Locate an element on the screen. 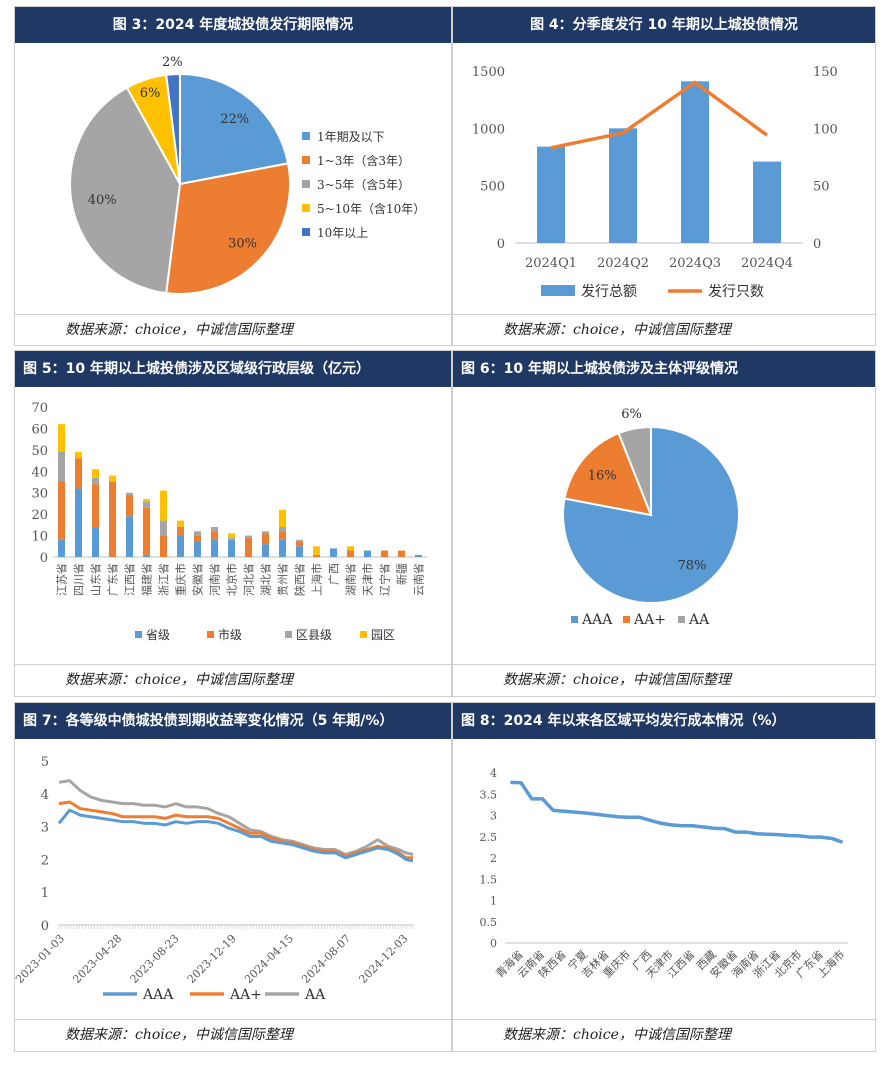 This screenshot has height=1066, width=889. y-tick-label: 500 is located at coordinates (492, 187).